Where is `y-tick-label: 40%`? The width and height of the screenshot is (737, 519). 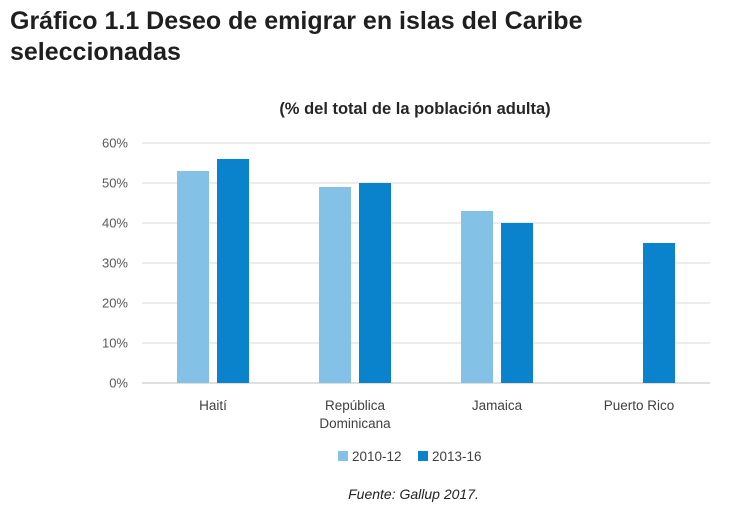
y-tick-label: 40% is located at coordinates (115, 223).